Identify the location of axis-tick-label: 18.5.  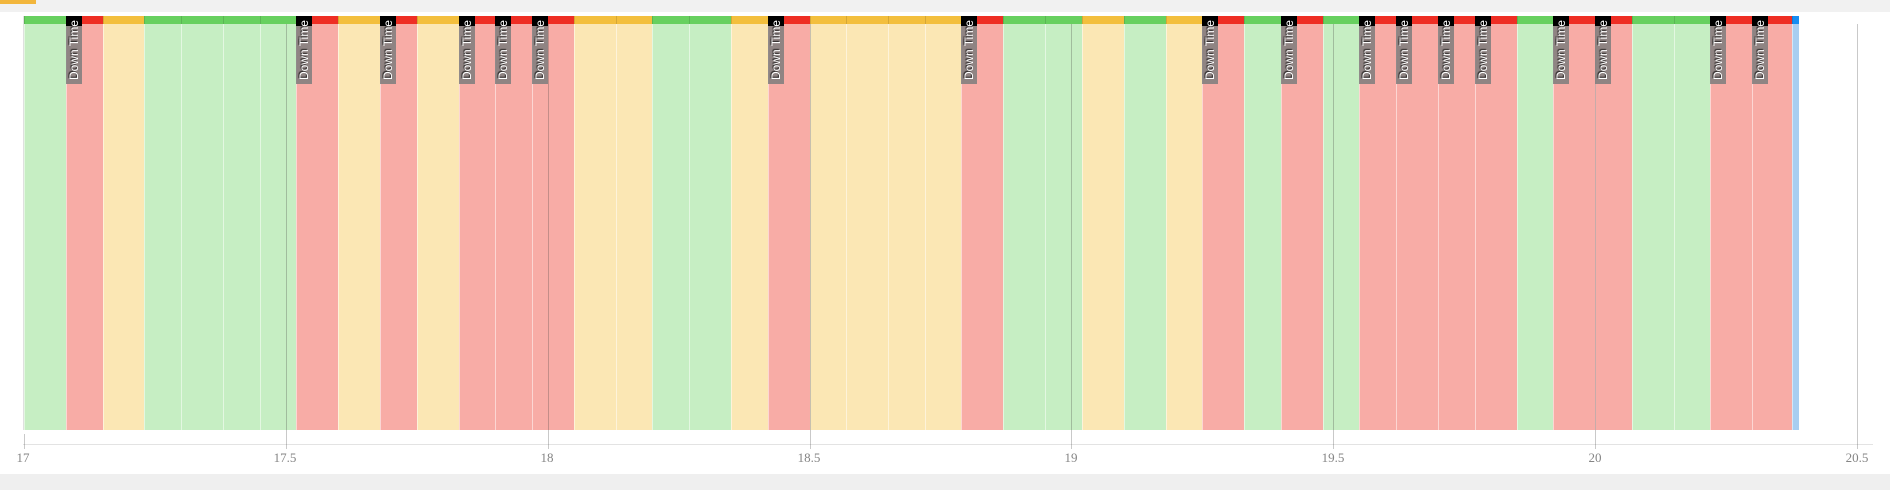
(809, 457).